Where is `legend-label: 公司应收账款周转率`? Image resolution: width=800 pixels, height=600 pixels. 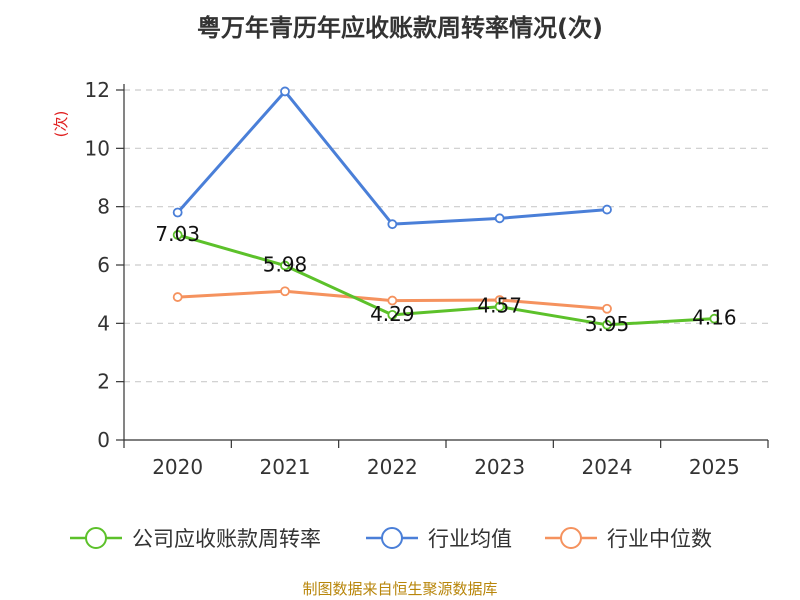 legend-label: 公司应收账款周转率 is located at coordinates (226, 539).